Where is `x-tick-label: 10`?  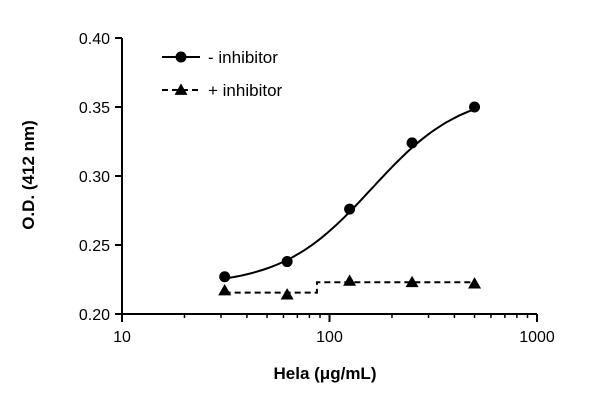 x-tick-label: 10 is located at coordinates (122, 337).